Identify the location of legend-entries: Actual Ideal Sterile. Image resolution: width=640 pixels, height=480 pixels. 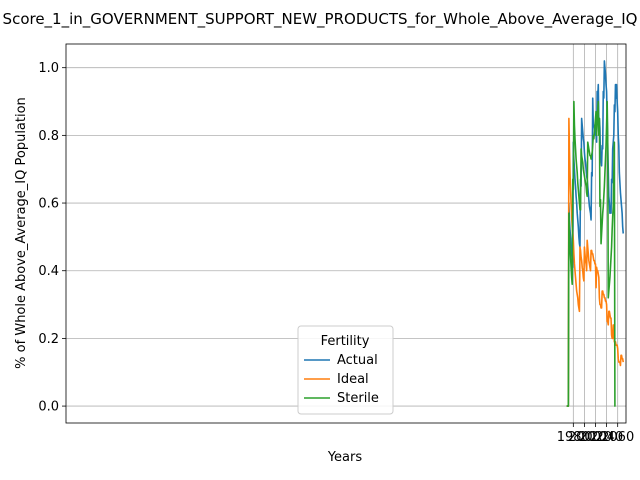
(341, 379).